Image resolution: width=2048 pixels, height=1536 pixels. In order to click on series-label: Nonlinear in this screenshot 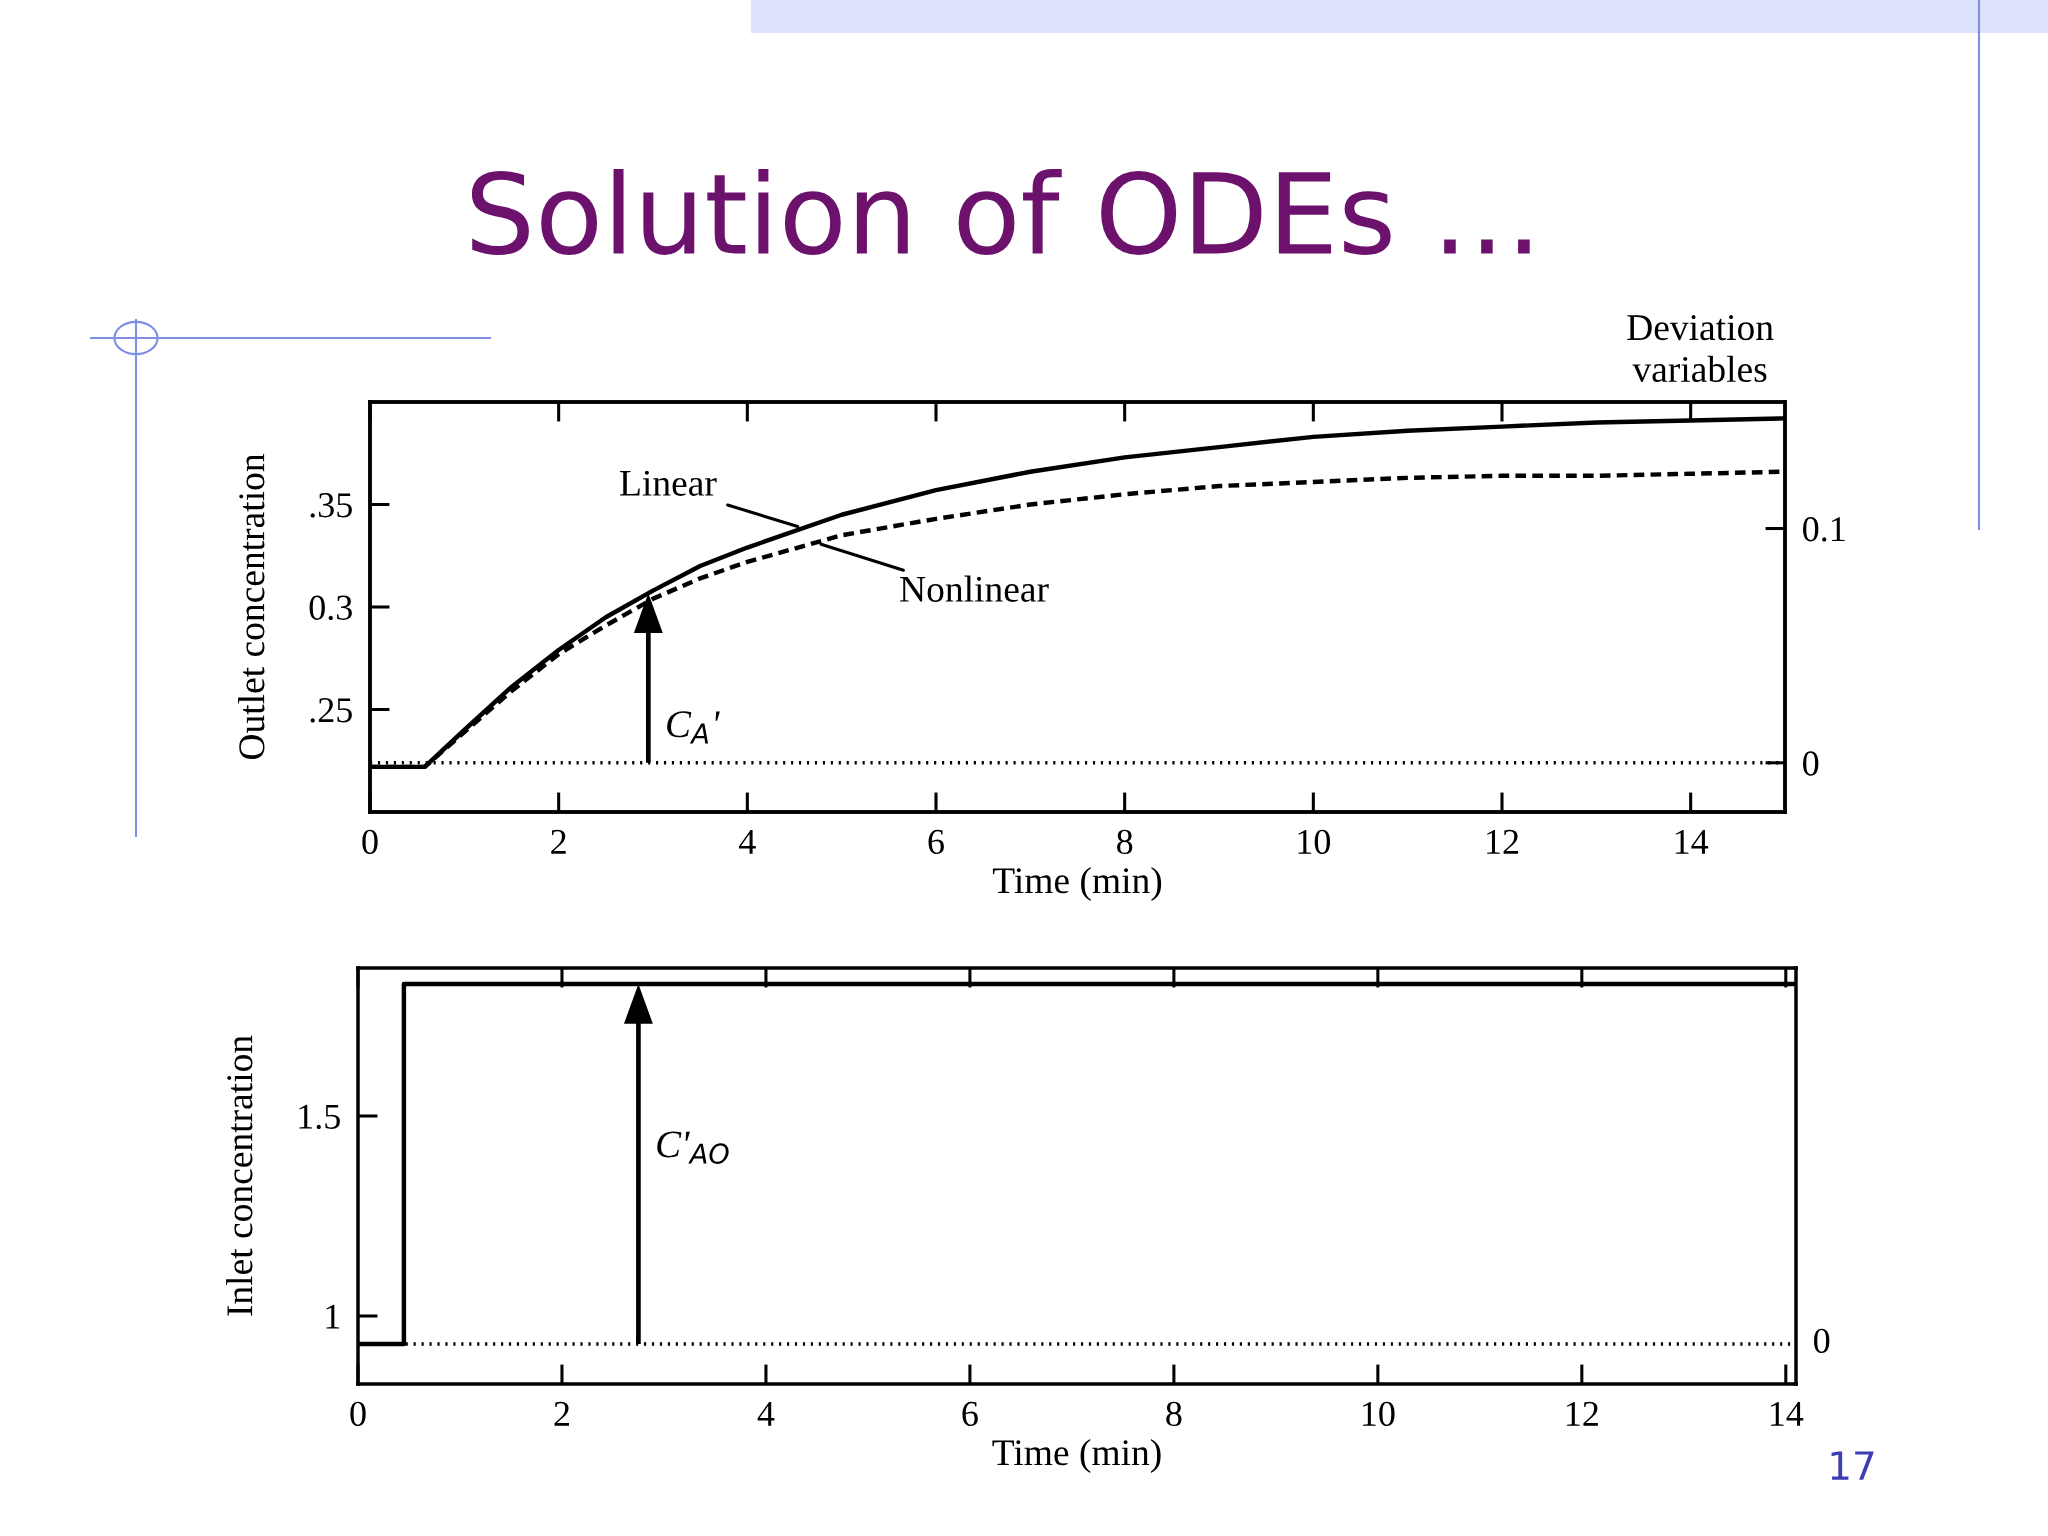, I will do `click(974, 588)`.